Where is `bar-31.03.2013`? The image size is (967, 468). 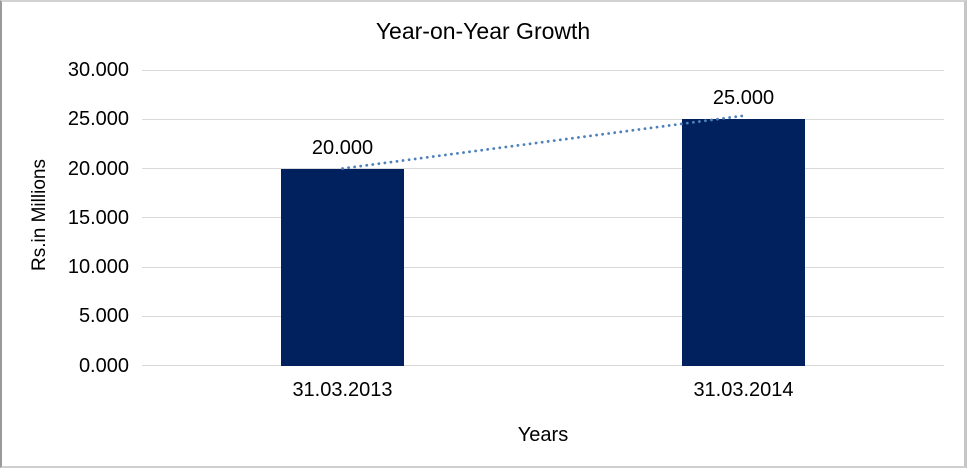 bar-31.03.2013 is located at coordinates (342, 267).